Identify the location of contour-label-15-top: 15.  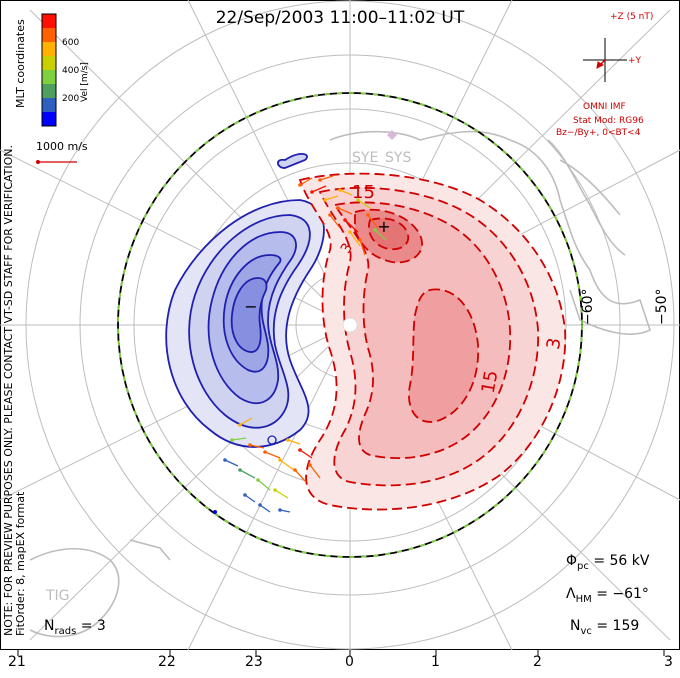
(363, 192).